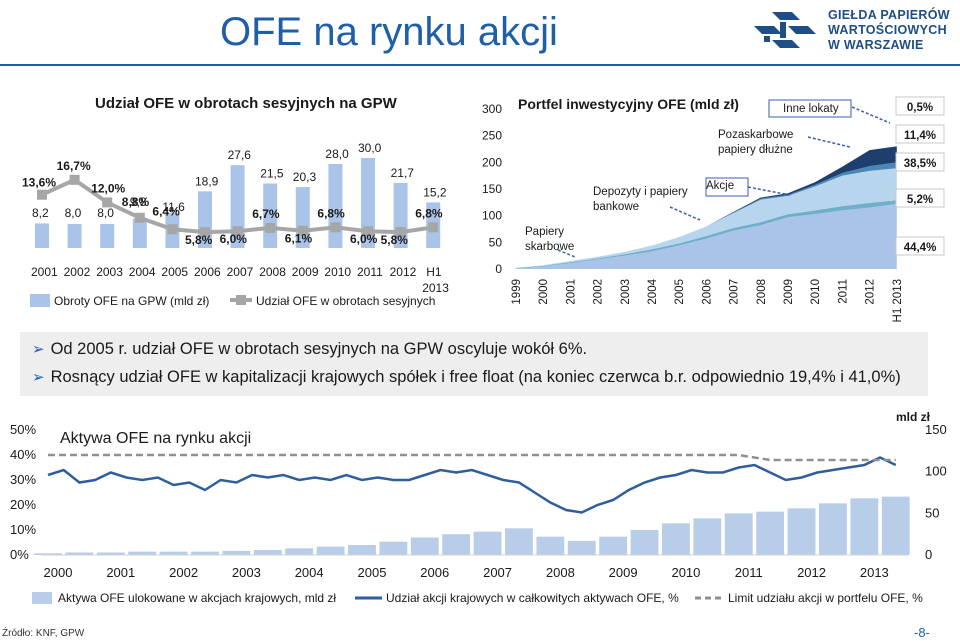 This screenshot has height=641, width=960. Describe the element at coordinates (403, 173) in the screenshot. I see `turnover-bar-label: 21,7` at that location.